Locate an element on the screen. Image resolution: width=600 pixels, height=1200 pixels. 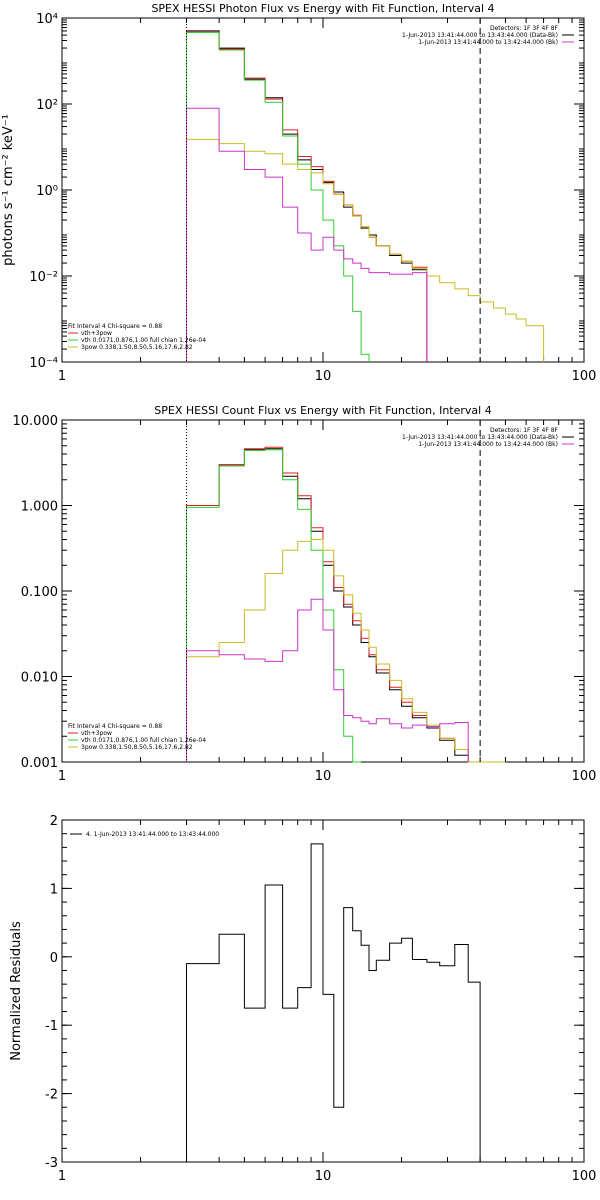
y-tick-label: 0.010 is located at coordinates (39, 678).